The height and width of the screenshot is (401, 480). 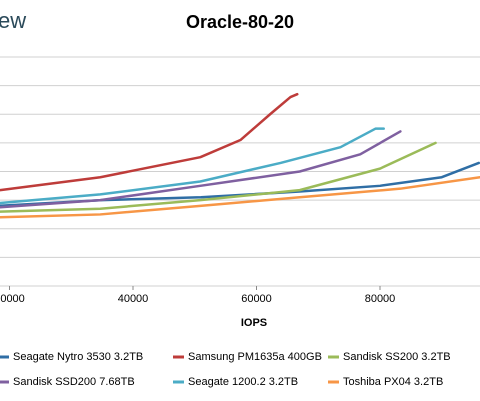 What do you see at coordinates (240, 197) in the screenshot?
I see `series-line` at bounding box center [240, 197].